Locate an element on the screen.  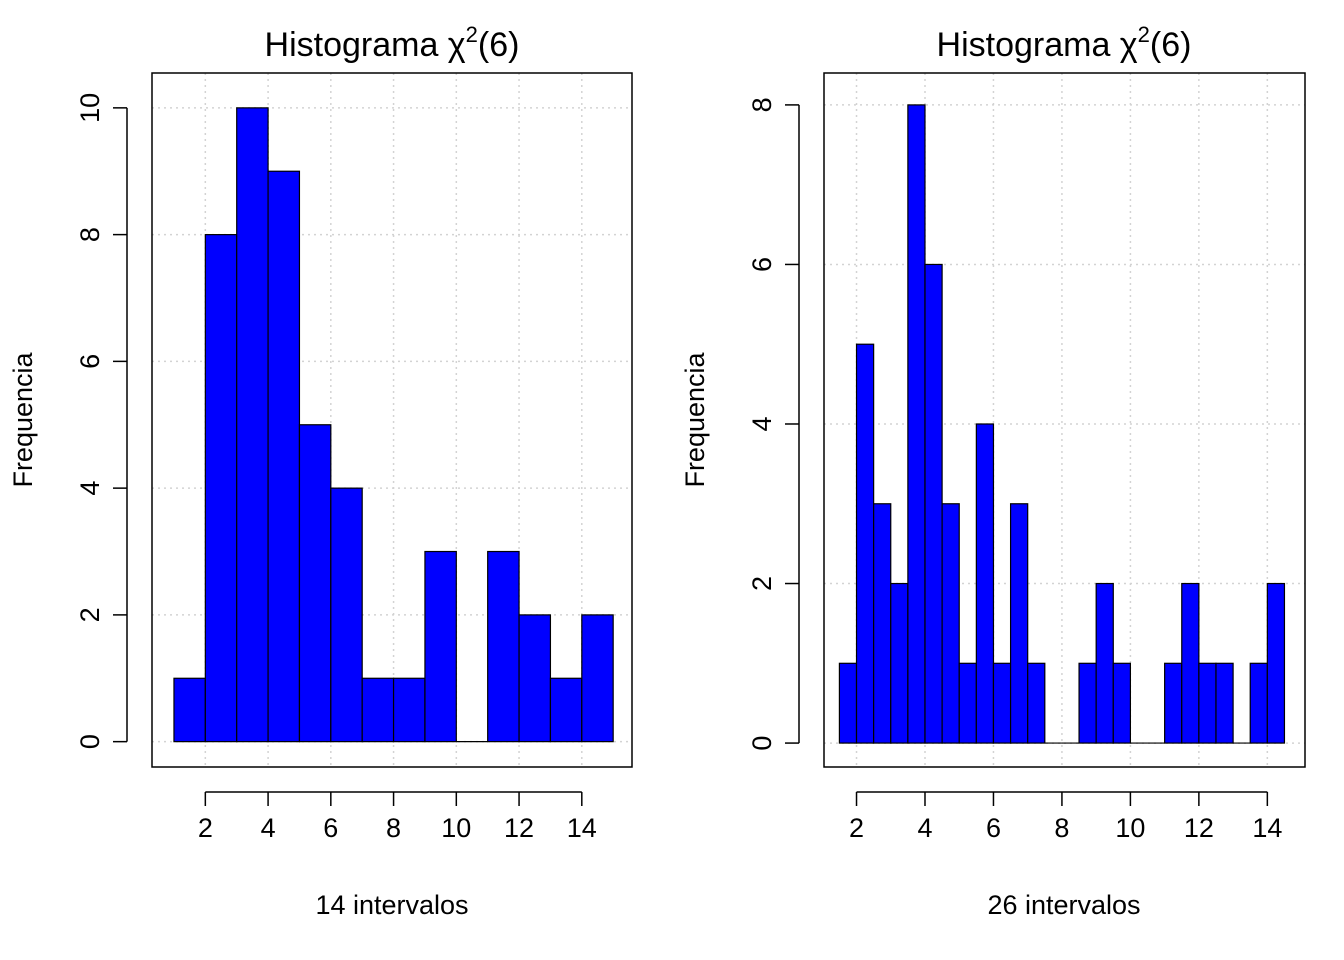
x-axis-label: 14 intervalos is located at coordinates (391, 905).